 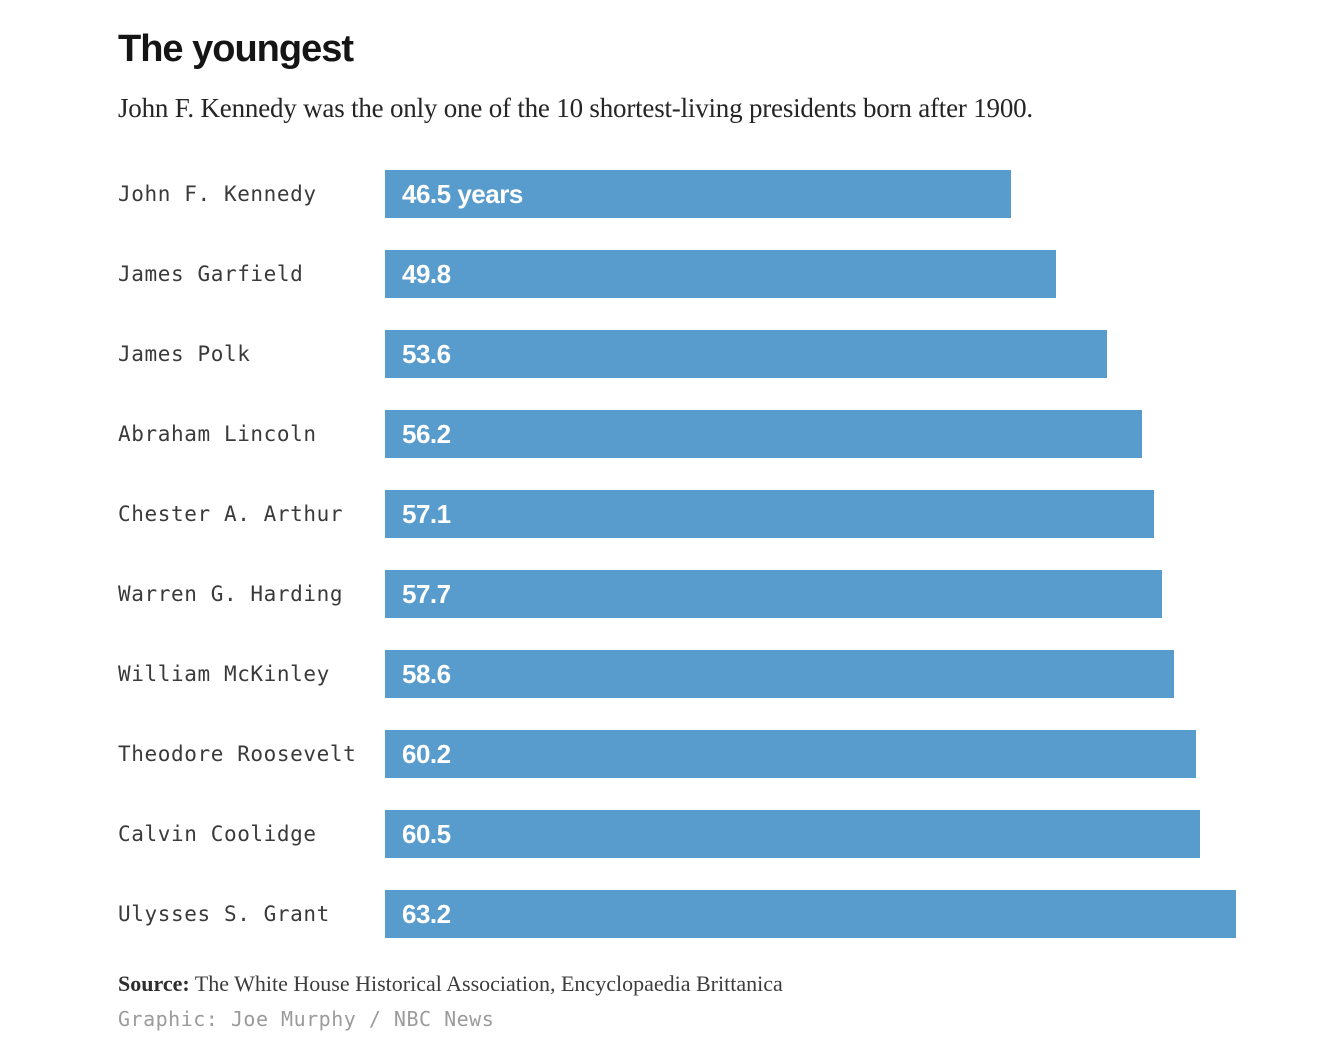 What do you see at coordinates (780, 674) in the screenshot?
I see `bar: 58.6` at bounding box center [780, 674].